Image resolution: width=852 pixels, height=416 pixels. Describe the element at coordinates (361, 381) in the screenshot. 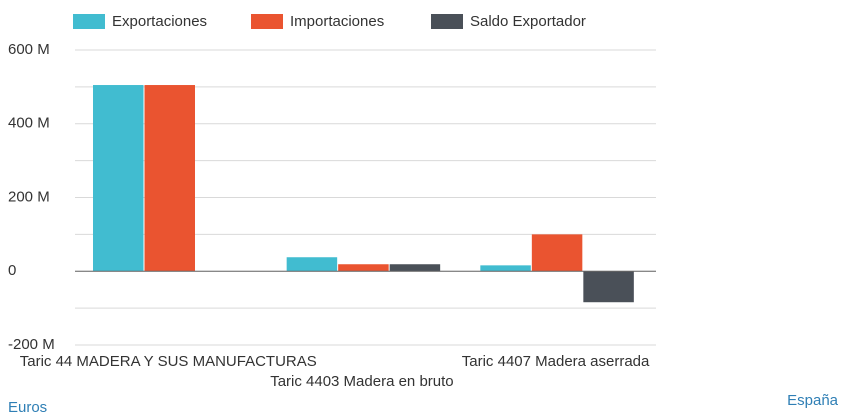

I see `x-tick-label: Taric 4403 Madera en bruto` at that location.